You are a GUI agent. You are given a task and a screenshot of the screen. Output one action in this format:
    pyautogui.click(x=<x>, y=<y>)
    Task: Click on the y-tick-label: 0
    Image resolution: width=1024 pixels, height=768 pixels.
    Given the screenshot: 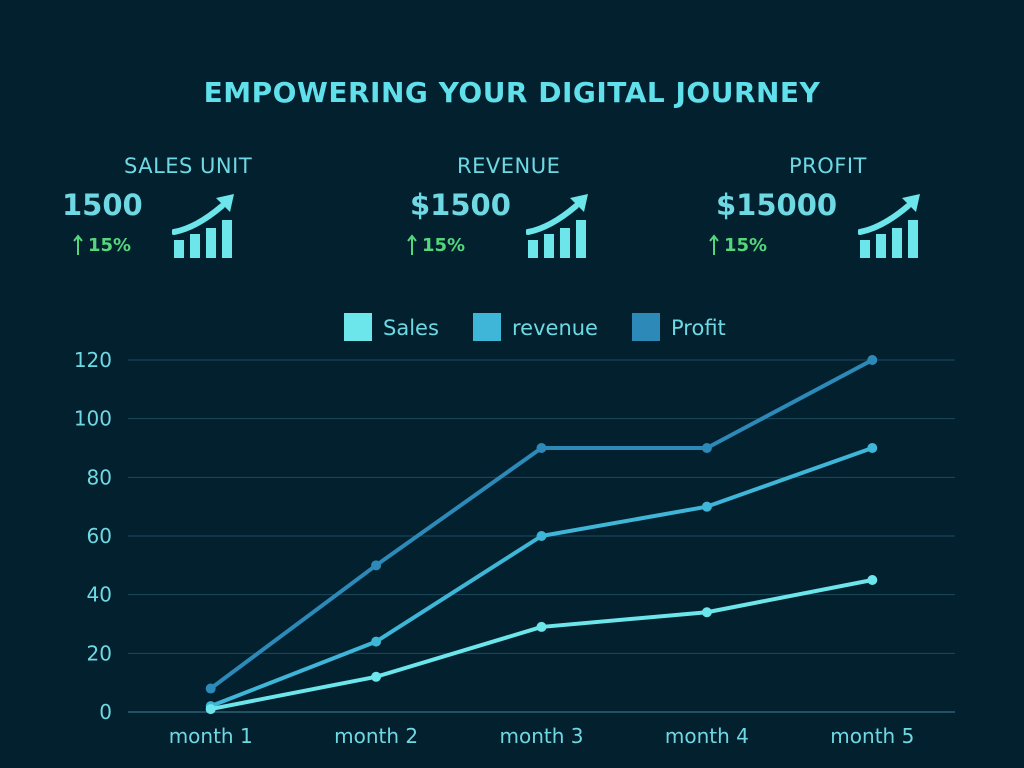 What is the action you would take?
    pyautogui.click(x=105, y=712)
    